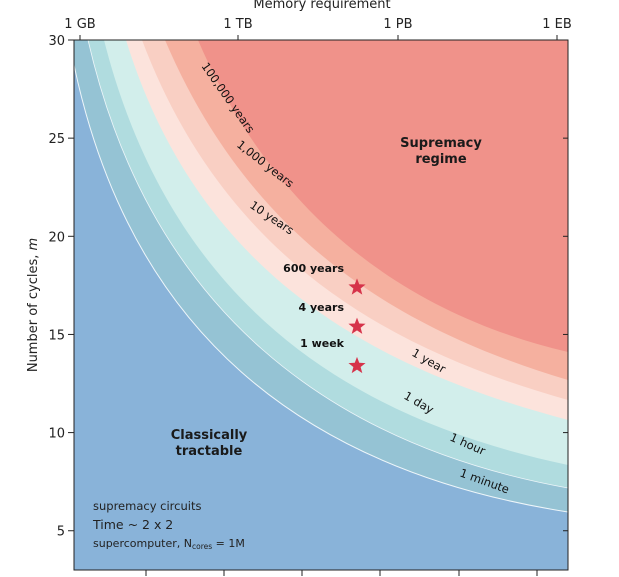 This screenshot has width=619, height=577. Describe the element at coordinates (341, 573) in the screenshot. I see `bottom-ticks` at that location.